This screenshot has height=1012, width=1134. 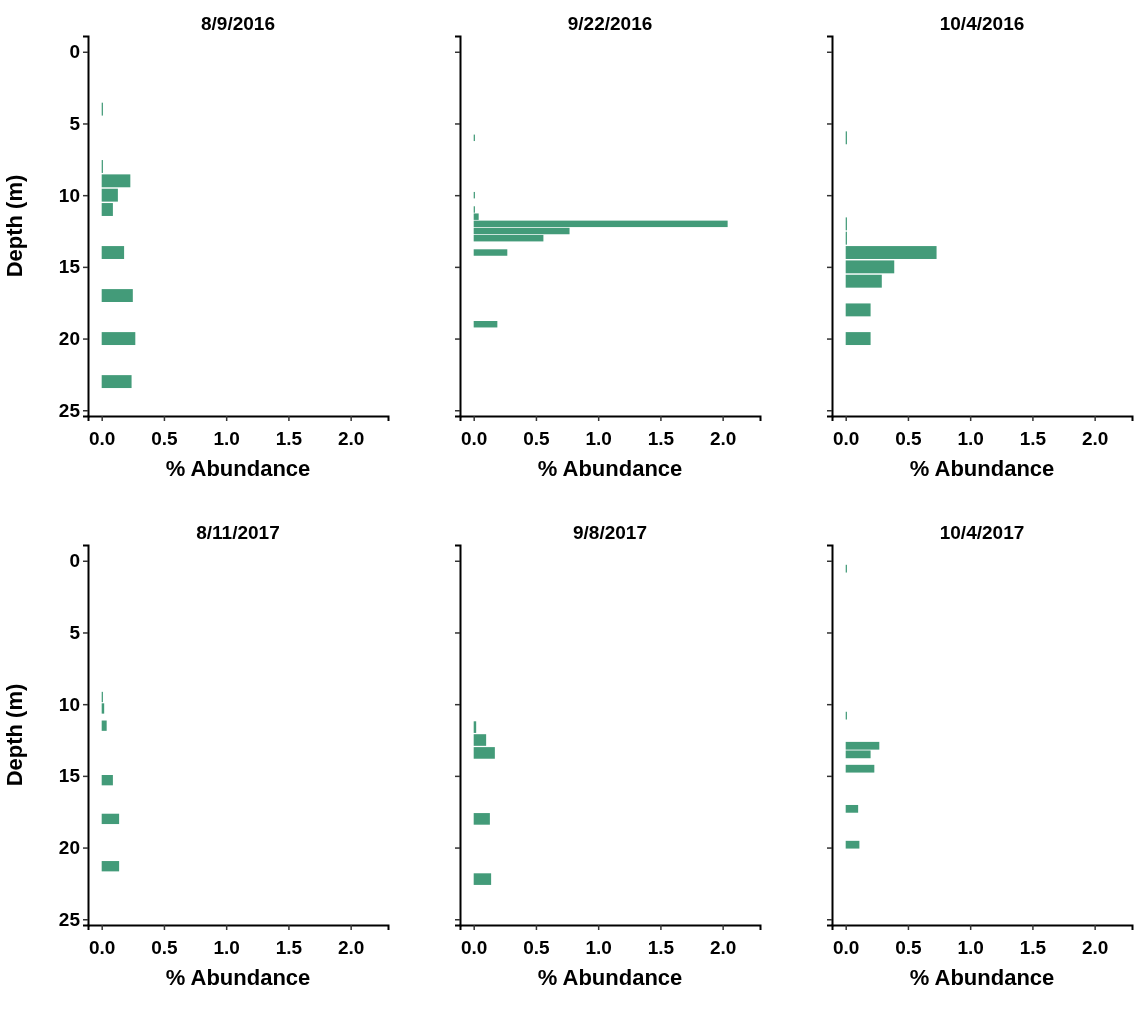 I want to click on chart-title: 9/8/2017, so click(x=610, y=532).